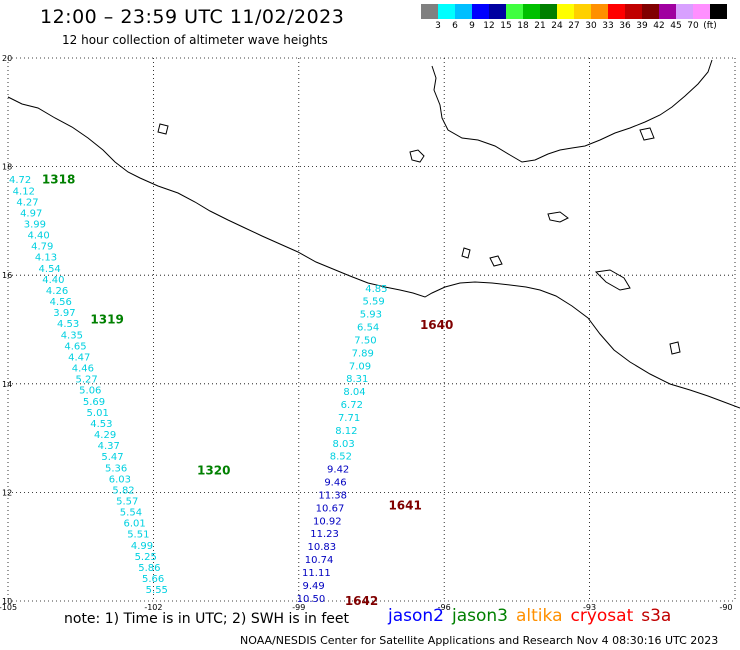 This screenshot has width=740, height=650. I want to click on wave-height-value: 7.89, so click(363, 353).